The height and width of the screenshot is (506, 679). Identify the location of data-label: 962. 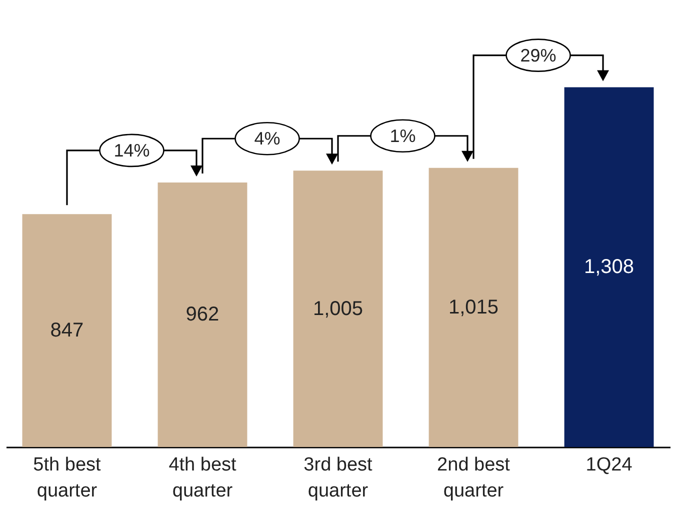
(203, 315).